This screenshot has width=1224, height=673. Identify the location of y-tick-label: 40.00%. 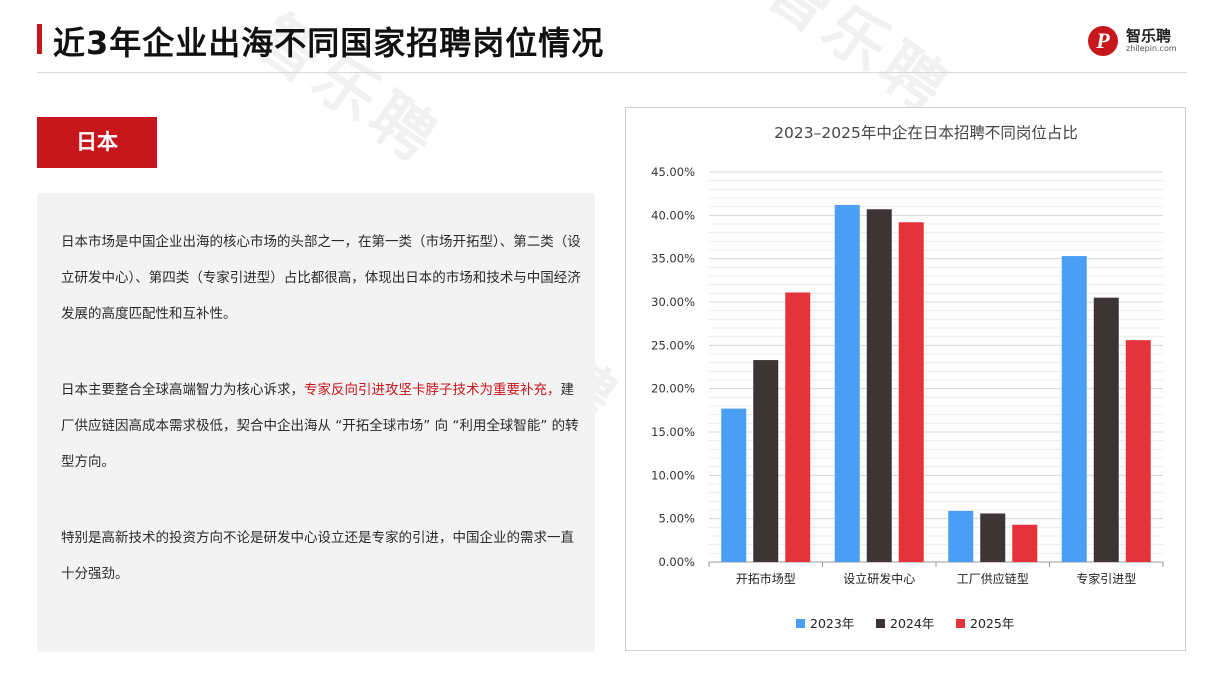
(673, 215).